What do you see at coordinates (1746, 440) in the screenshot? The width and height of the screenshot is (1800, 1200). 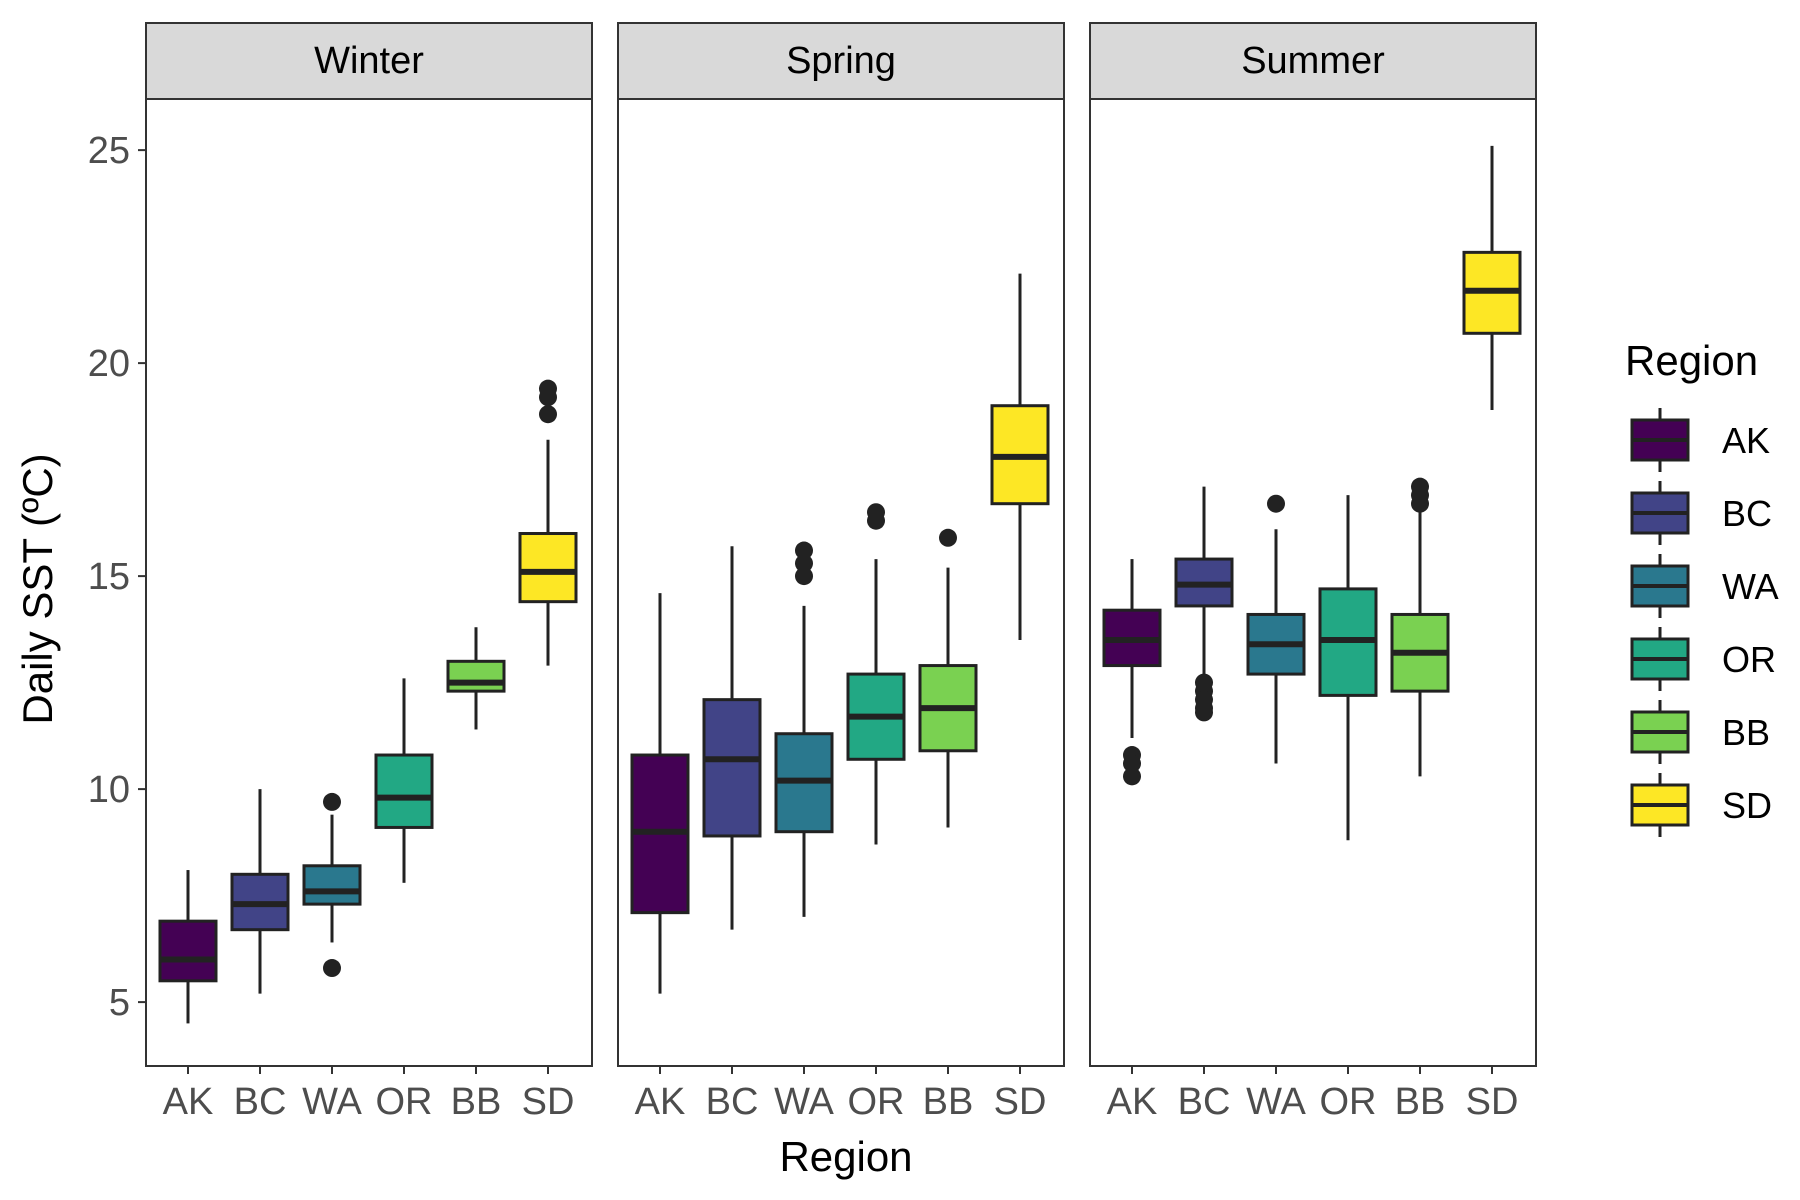 I see `legend-label: AK` at bounding box center [1746, 440].